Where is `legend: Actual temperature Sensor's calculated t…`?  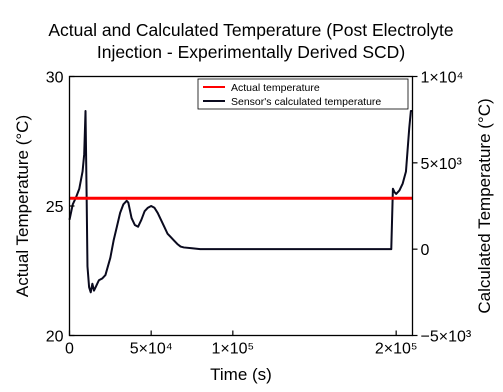
legend: Actual temperature Sensor's calculated t… is located at coordinates (303, 94).